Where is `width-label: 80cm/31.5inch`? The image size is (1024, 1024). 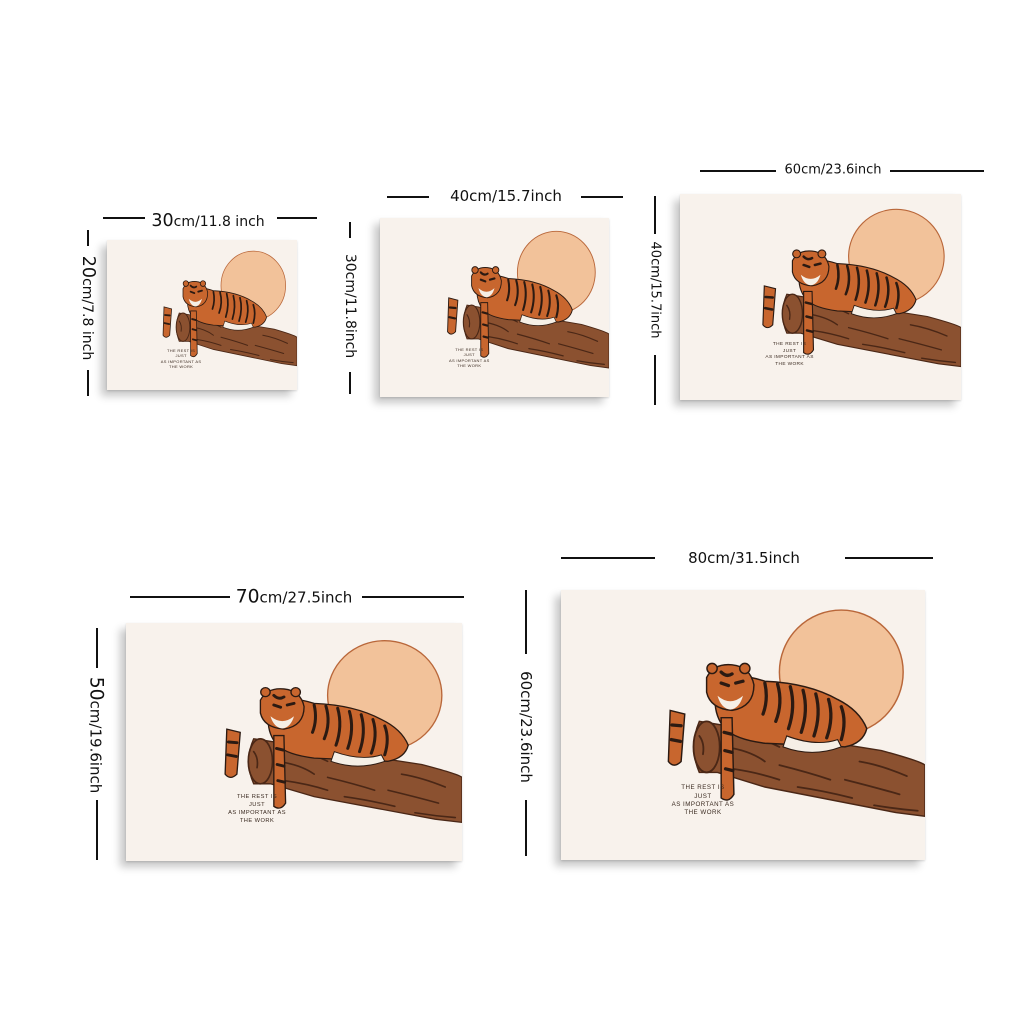
width-label: 80cm/31.5inch is located at coordinates (744, 558).